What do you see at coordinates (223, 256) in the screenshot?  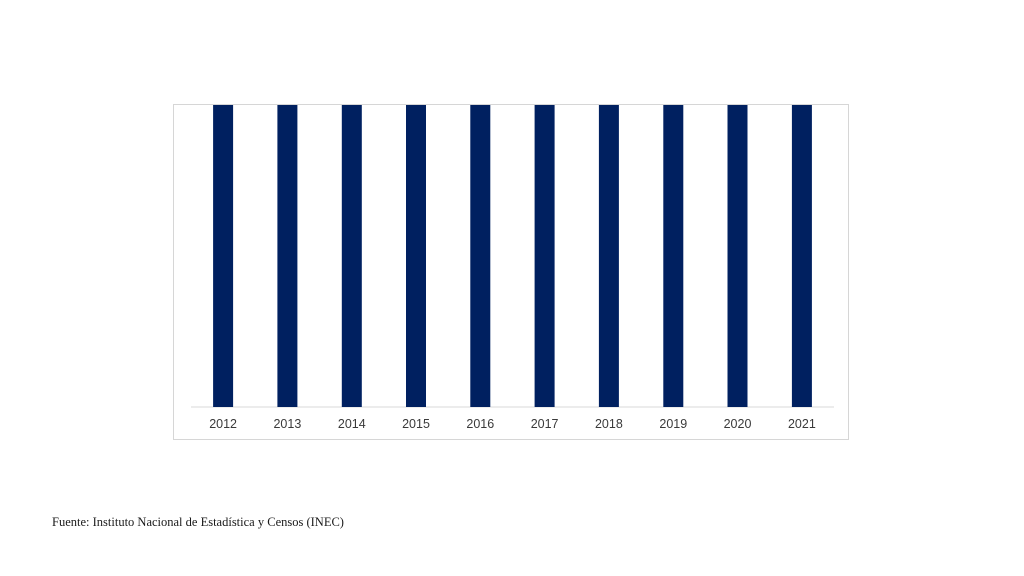 I see `bar-2012` at bounding box center [223, 256].